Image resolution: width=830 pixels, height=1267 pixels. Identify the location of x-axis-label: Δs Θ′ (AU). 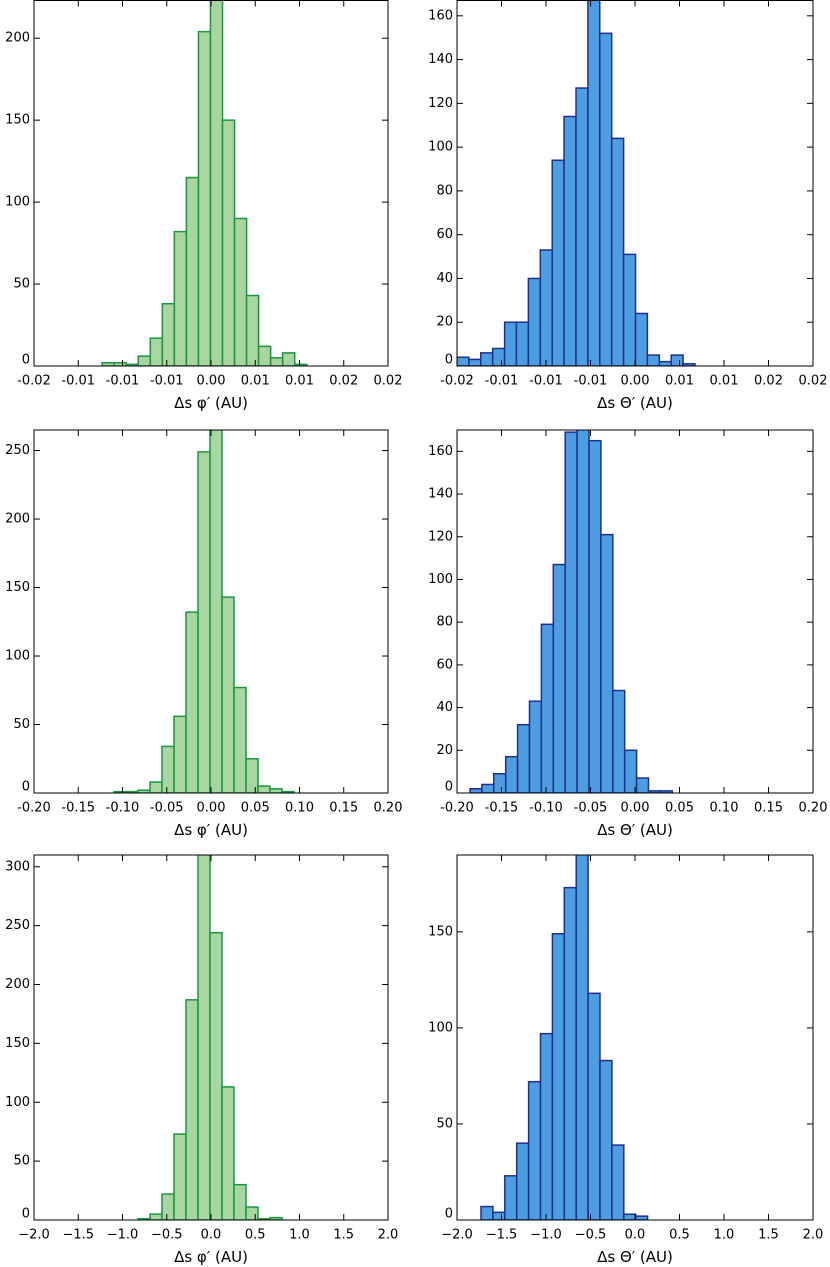
(635, 1257).